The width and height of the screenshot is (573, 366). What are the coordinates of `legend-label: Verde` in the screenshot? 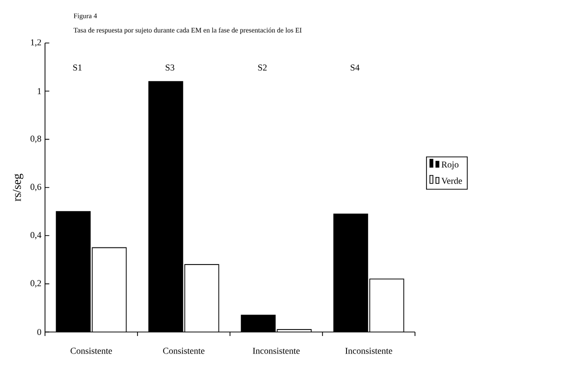 It's located at (451, 180).